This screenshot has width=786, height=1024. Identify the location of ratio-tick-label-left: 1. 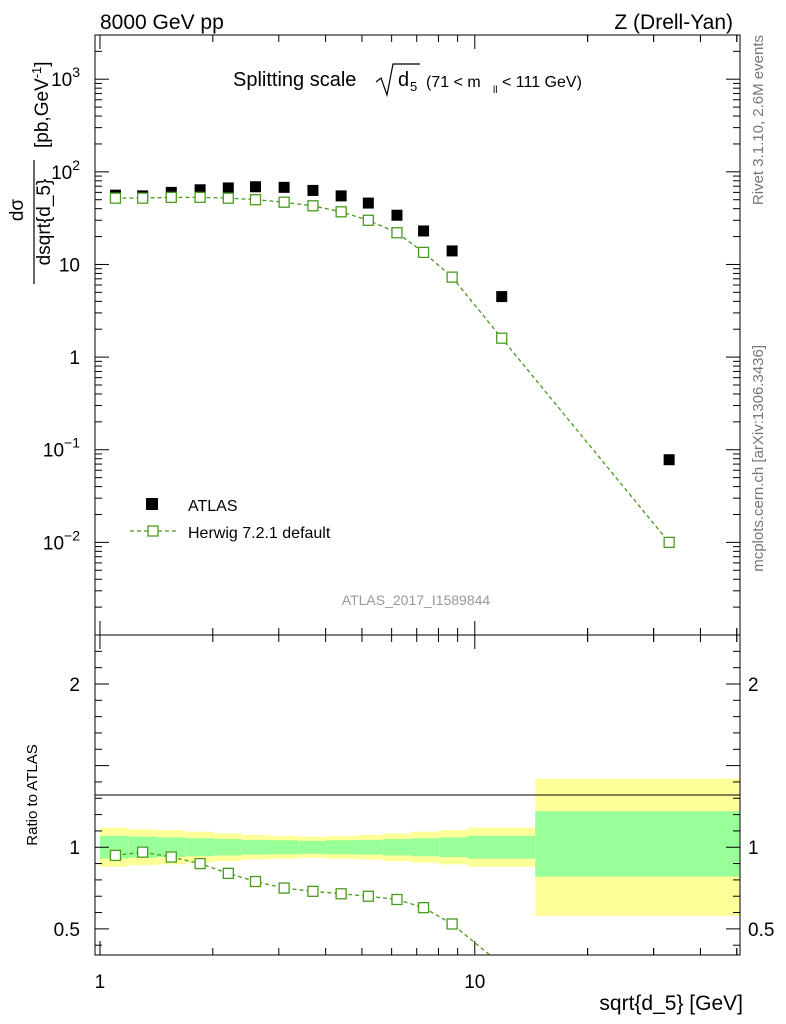
(74, 848).